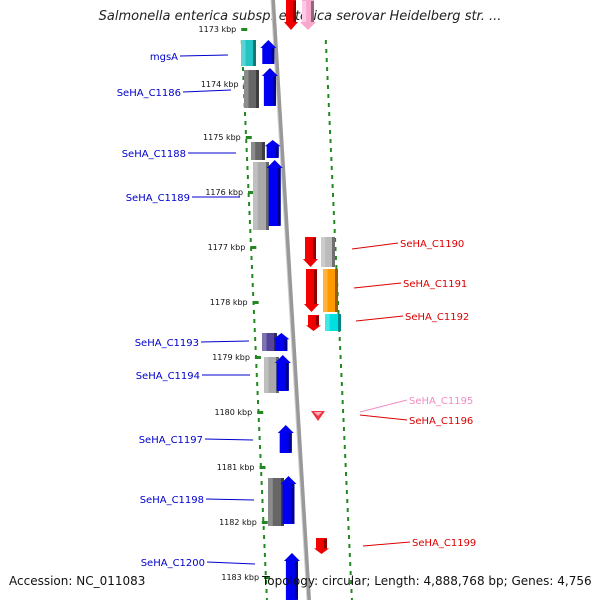 This screenshot has width=600, height=600. Describe the element at coordinates (269, 87) in the screenshot. I see `gene-arrow-seha-c1186` at that location.